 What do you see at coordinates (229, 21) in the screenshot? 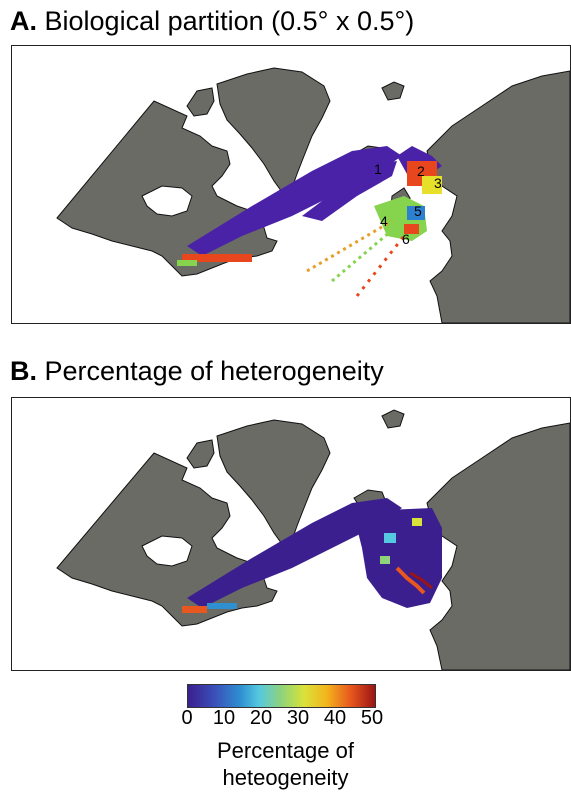
I see `panel-a-title-text: Biological partition (0.5° x 0.5°)` at bounding box center [229, 21].